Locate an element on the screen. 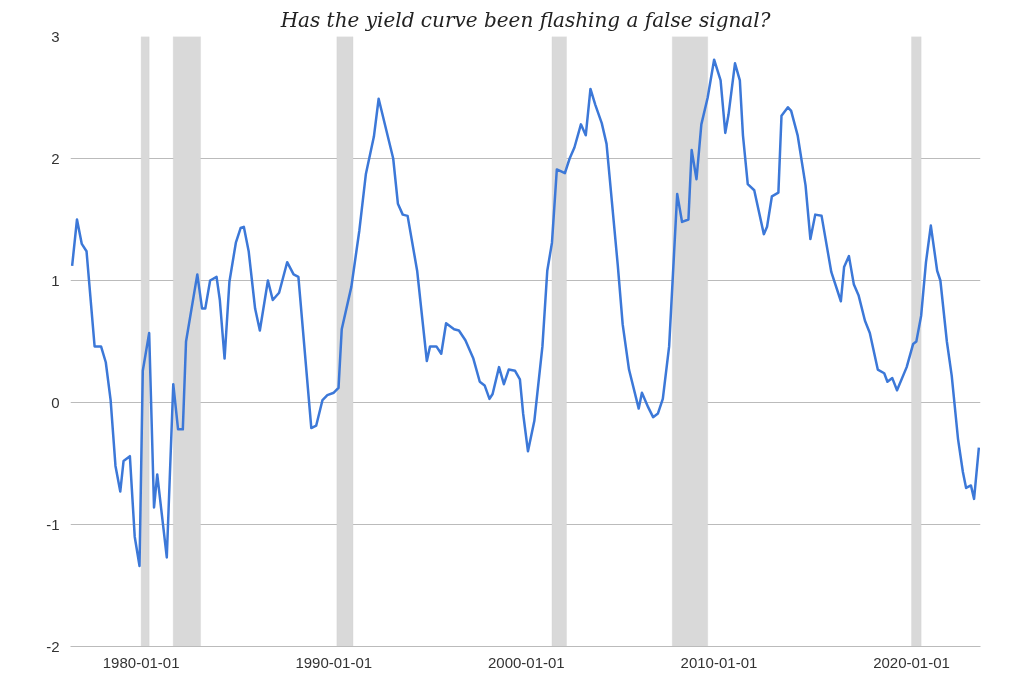 The image size is (1009, 682). y-tick-label: -1 is located at coordinates (53, 524).